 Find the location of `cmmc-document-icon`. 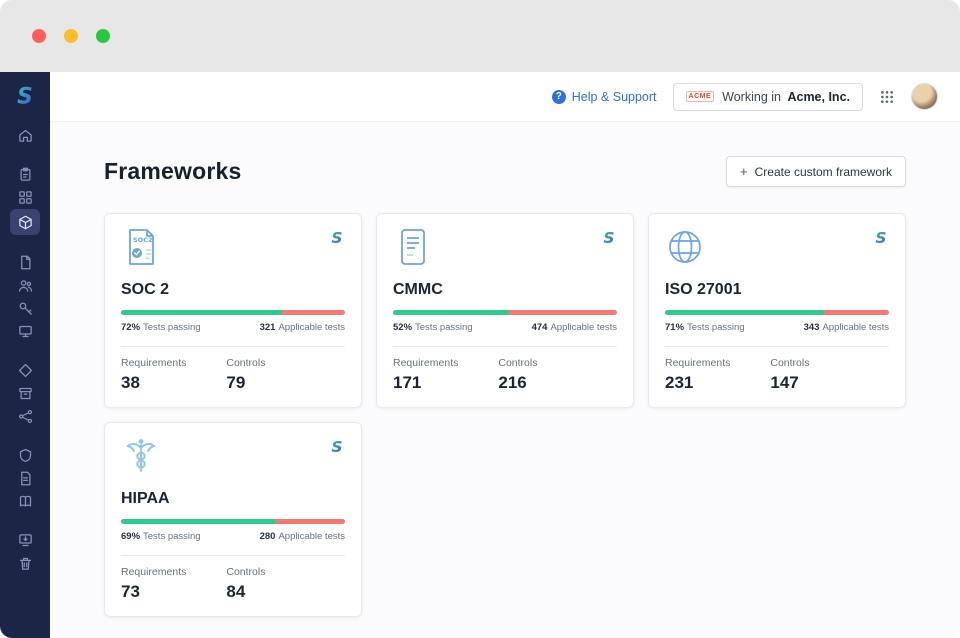

cmmc-document-icon is located at coordinates (413, 247).